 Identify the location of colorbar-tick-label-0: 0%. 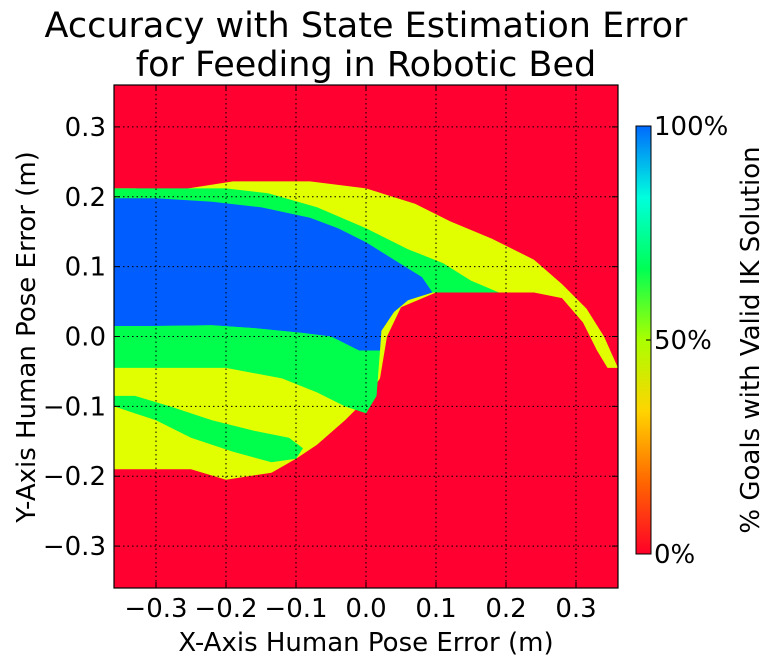
(674, 555).